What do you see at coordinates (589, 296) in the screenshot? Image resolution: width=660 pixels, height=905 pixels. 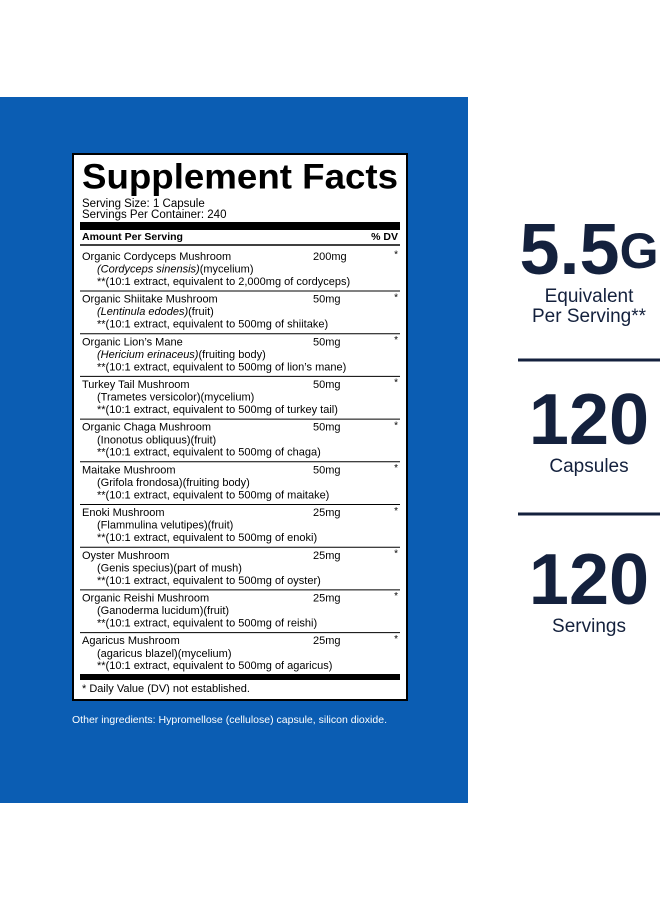 I see `stat-caption: Equivalent` at bounding box center [589, 296].